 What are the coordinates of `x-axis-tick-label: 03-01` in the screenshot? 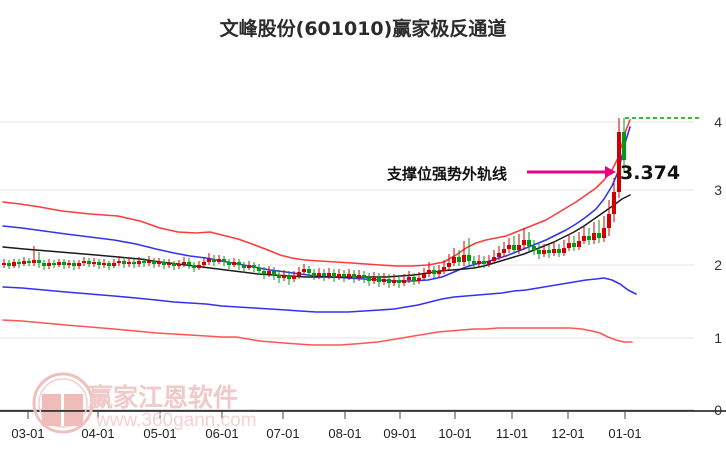 It's located at (28, 433).